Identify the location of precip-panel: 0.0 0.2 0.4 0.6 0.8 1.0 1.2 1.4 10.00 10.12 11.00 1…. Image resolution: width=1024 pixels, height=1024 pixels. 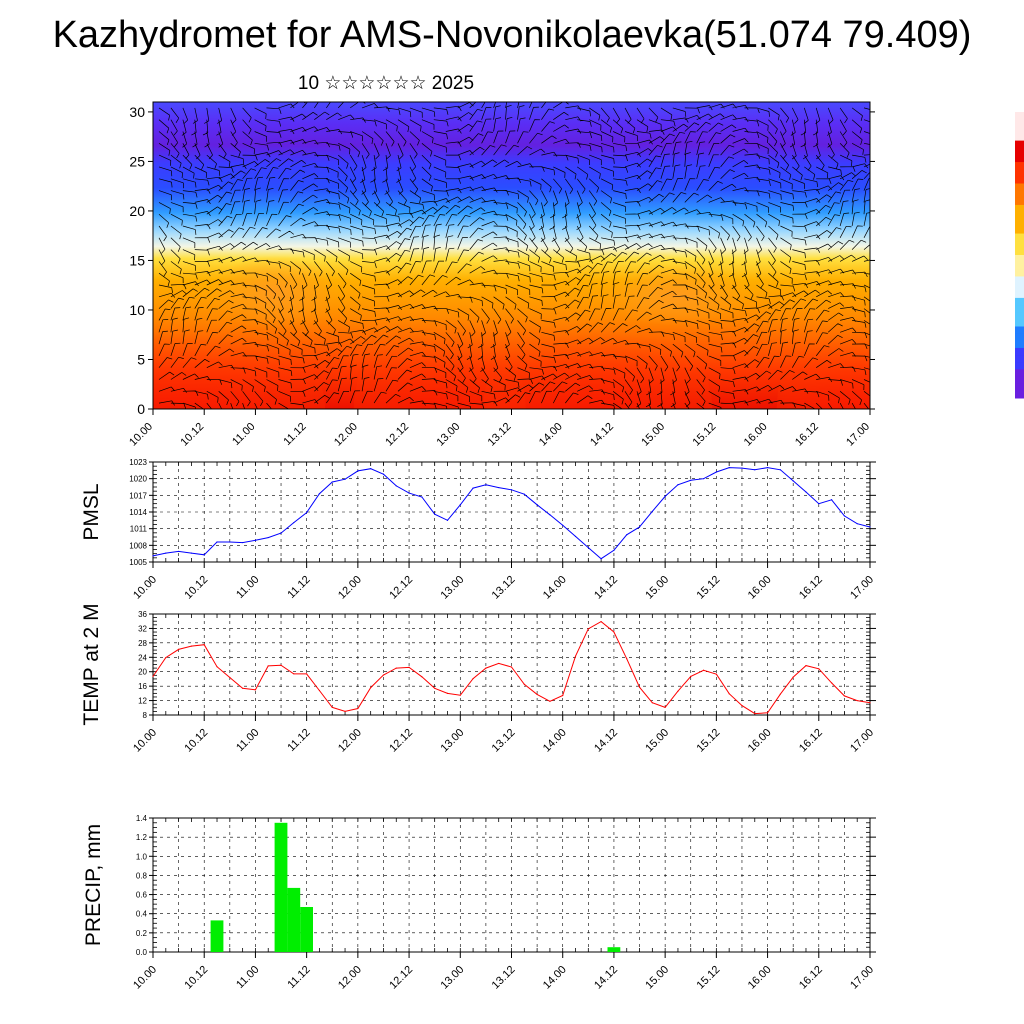
(479, 903).